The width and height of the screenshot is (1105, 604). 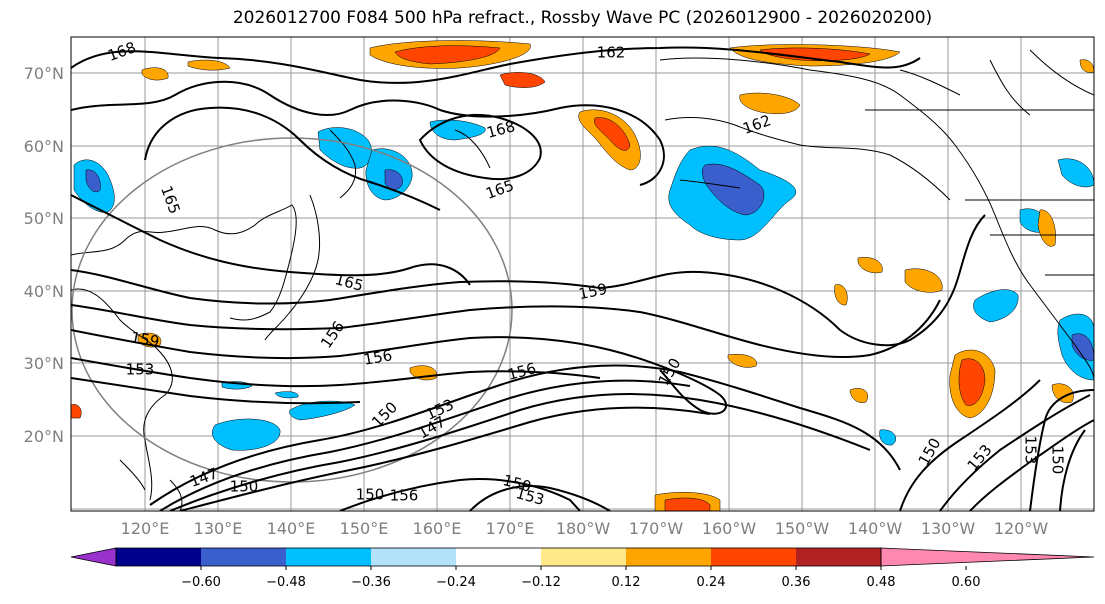 I want to click on latitude-label: 70°N, so click(x=44, y=73).